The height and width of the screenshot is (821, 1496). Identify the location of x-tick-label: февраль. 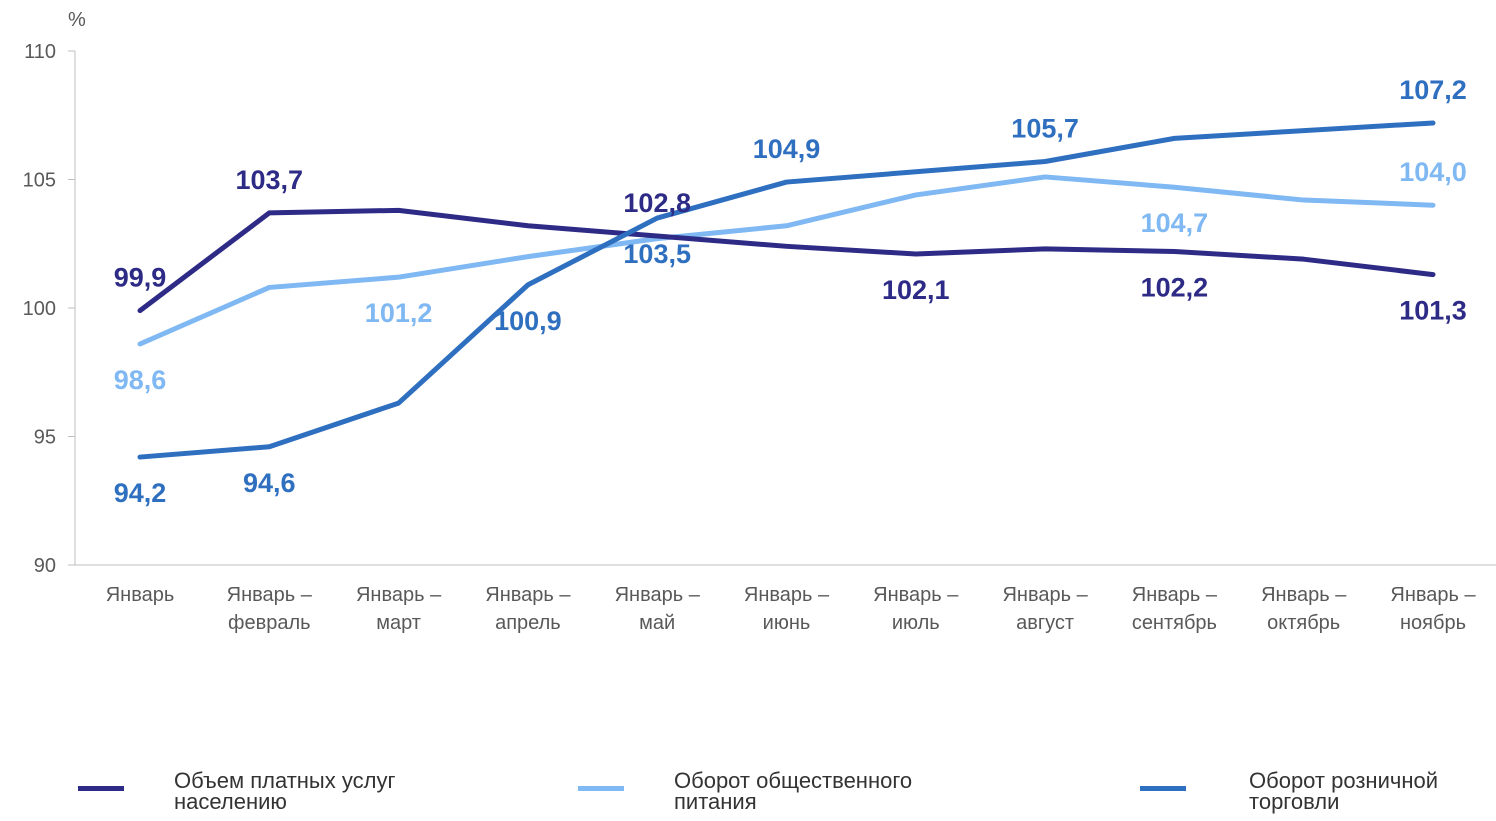
(269, 623).